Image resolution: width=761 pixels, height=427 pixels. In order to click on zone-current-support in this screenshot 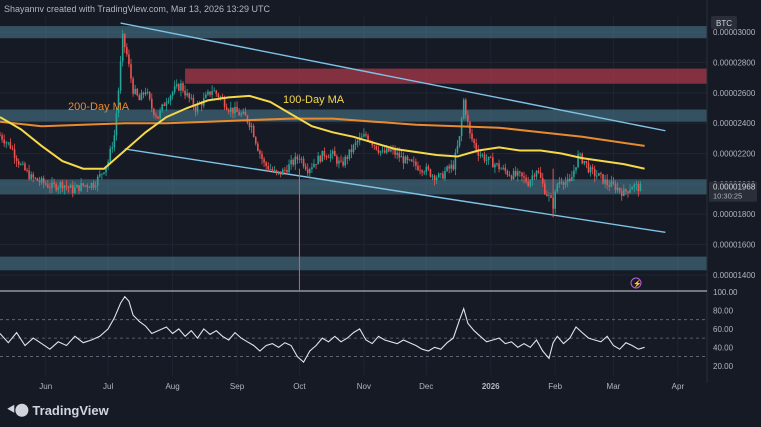, I will do `click(353, 187)`.